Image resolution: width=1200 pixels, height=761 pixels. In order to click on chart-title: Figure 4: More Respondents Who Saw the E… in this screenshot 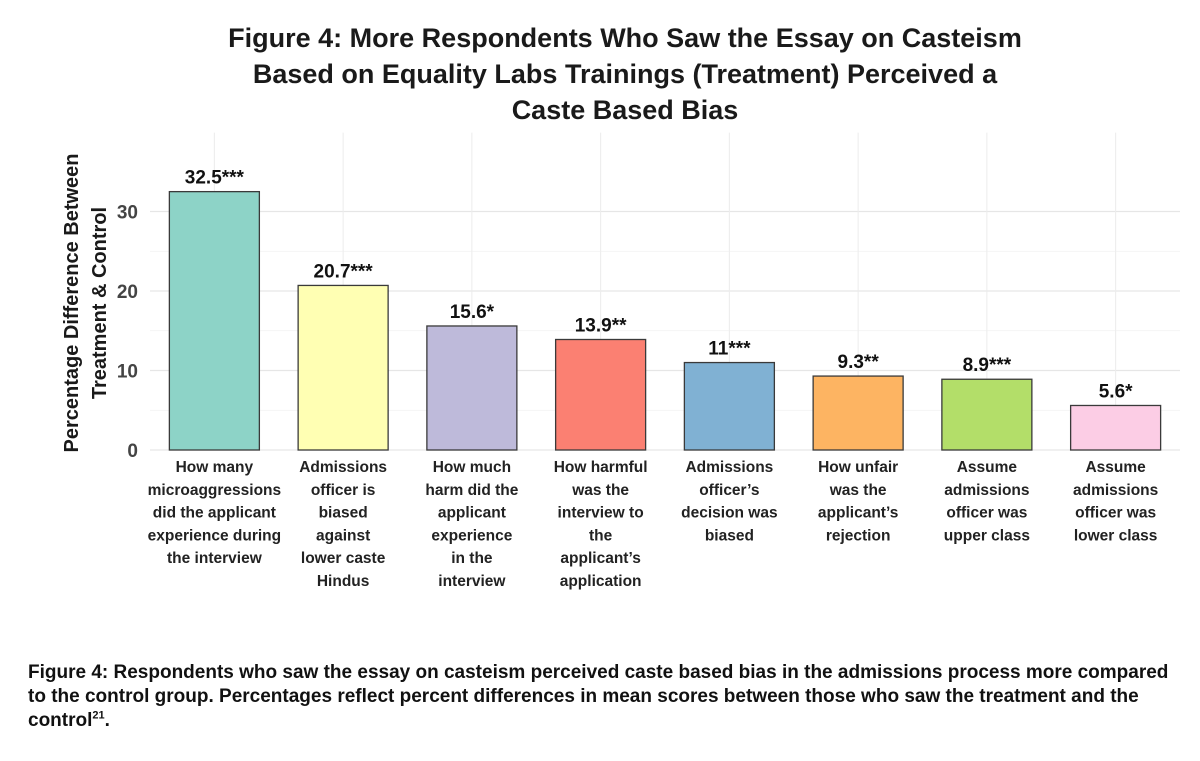, I will do `click(625, 74)`.